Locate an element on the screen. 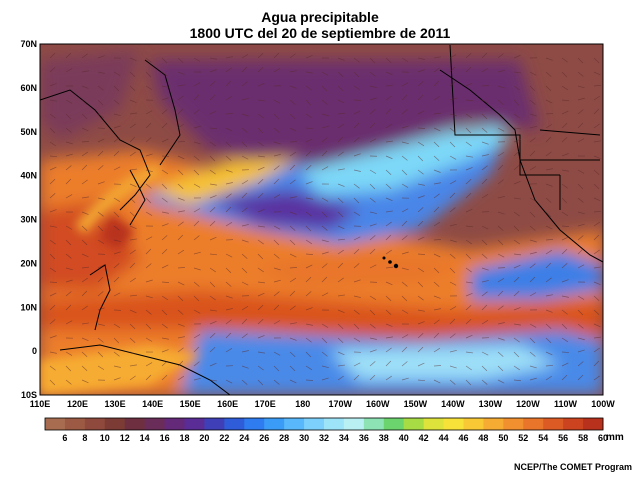 Image resolution: width=640 pixels, height=480 pixels. lon-tick-label: 180 is located at coordinates (302, 404).